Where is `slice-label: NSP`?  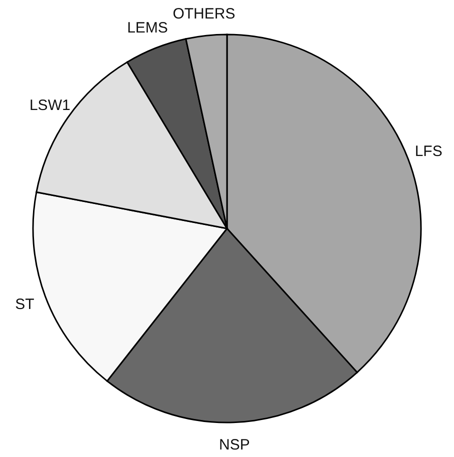 slice-label: NSP is located at coordinates (234, 445).